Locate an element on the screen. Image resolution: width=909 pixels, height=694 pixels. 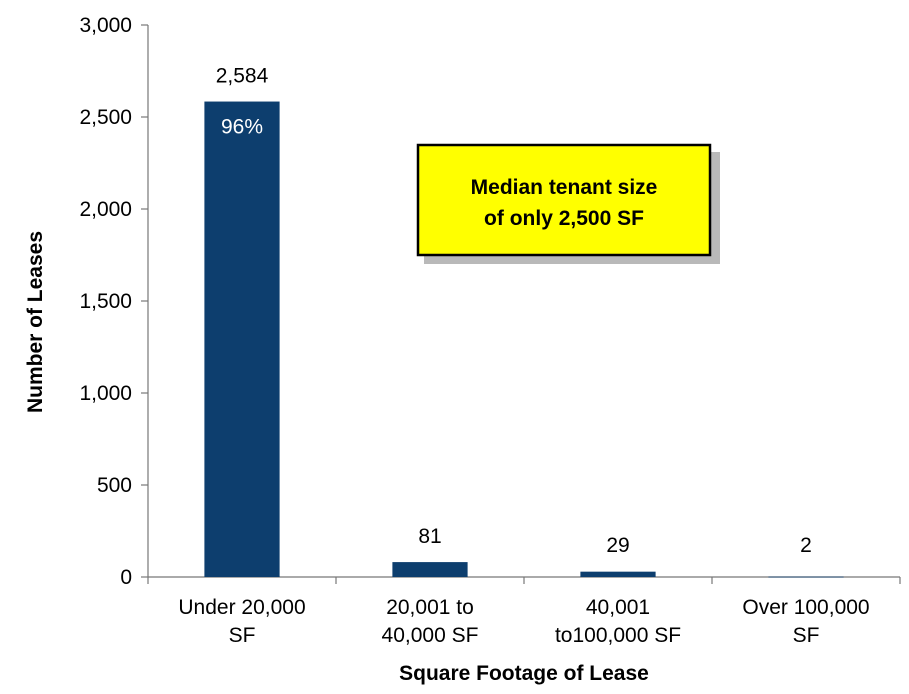
y-tick-label: 1,000 is located at coordinates (105, 393).